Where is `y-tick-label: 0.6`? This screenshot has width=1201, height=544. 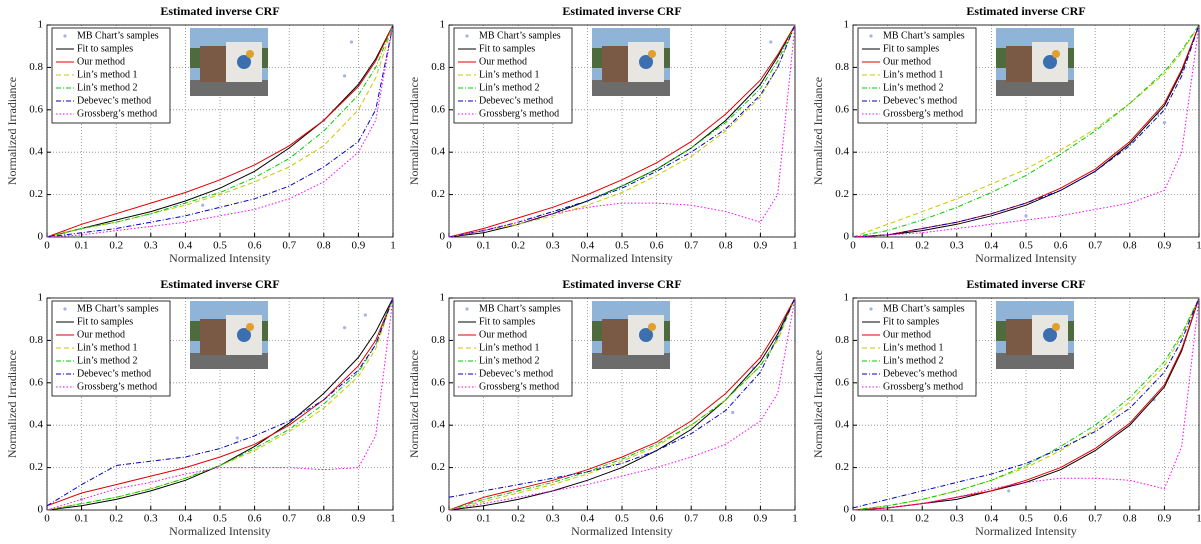 y-tick-label: 0.6 is located at coordinates (36, 109).